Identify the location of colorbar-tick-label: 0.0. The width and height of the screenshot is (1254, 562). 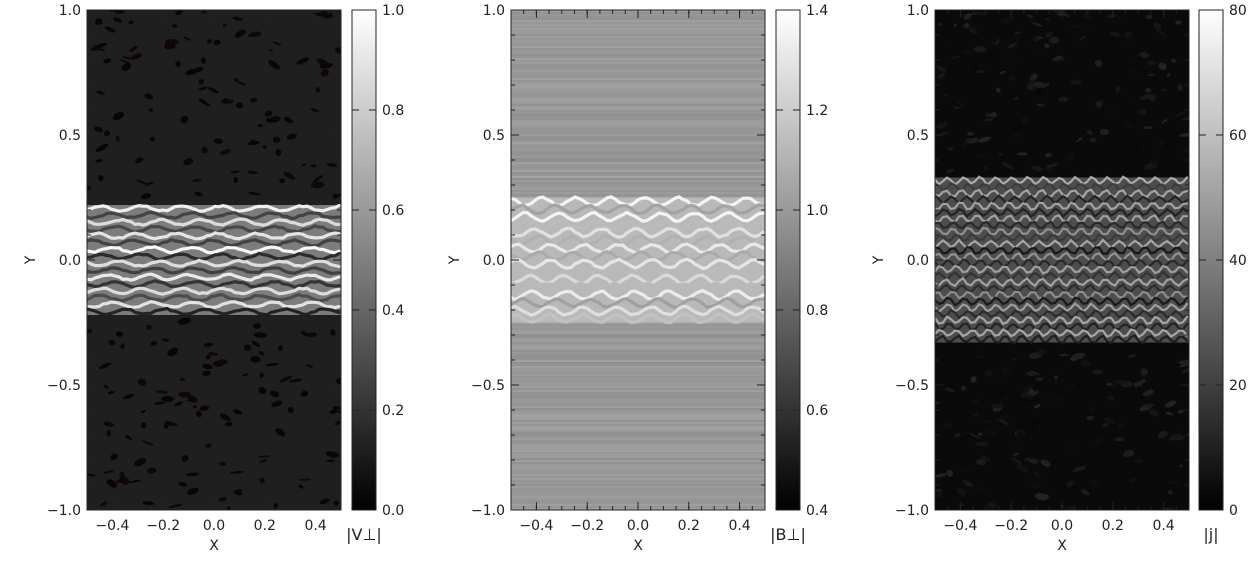
(393, 511).